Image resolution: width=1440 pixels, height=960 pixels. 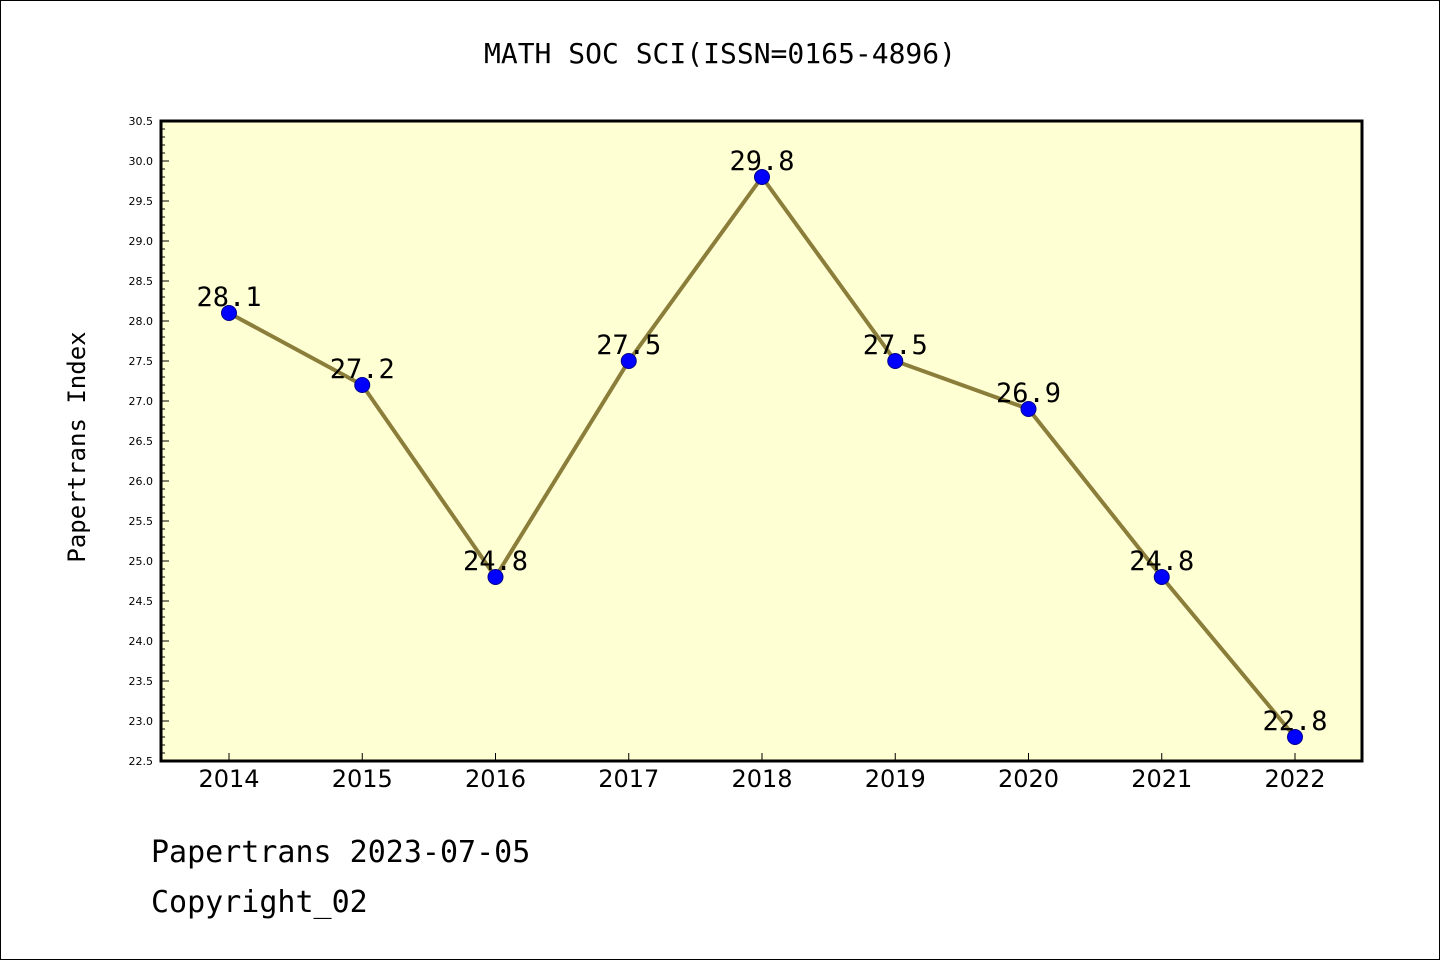 I want to click on y-tick-label: 25.5, so click(x=141, y=521).